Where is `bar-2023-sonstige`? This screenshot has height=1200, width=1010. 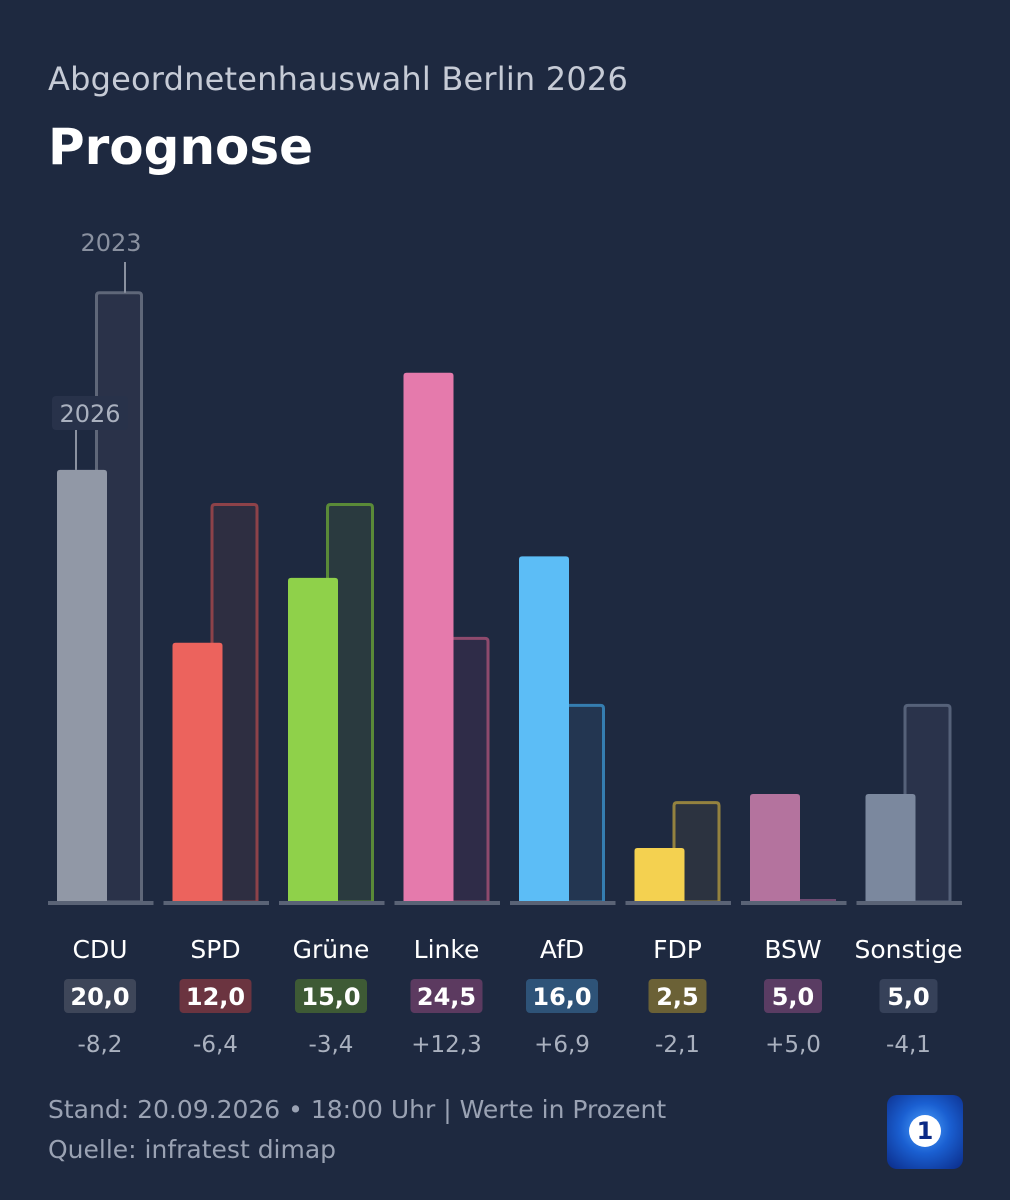 bar-2023-sonstige is located at coordinates (927, 803).